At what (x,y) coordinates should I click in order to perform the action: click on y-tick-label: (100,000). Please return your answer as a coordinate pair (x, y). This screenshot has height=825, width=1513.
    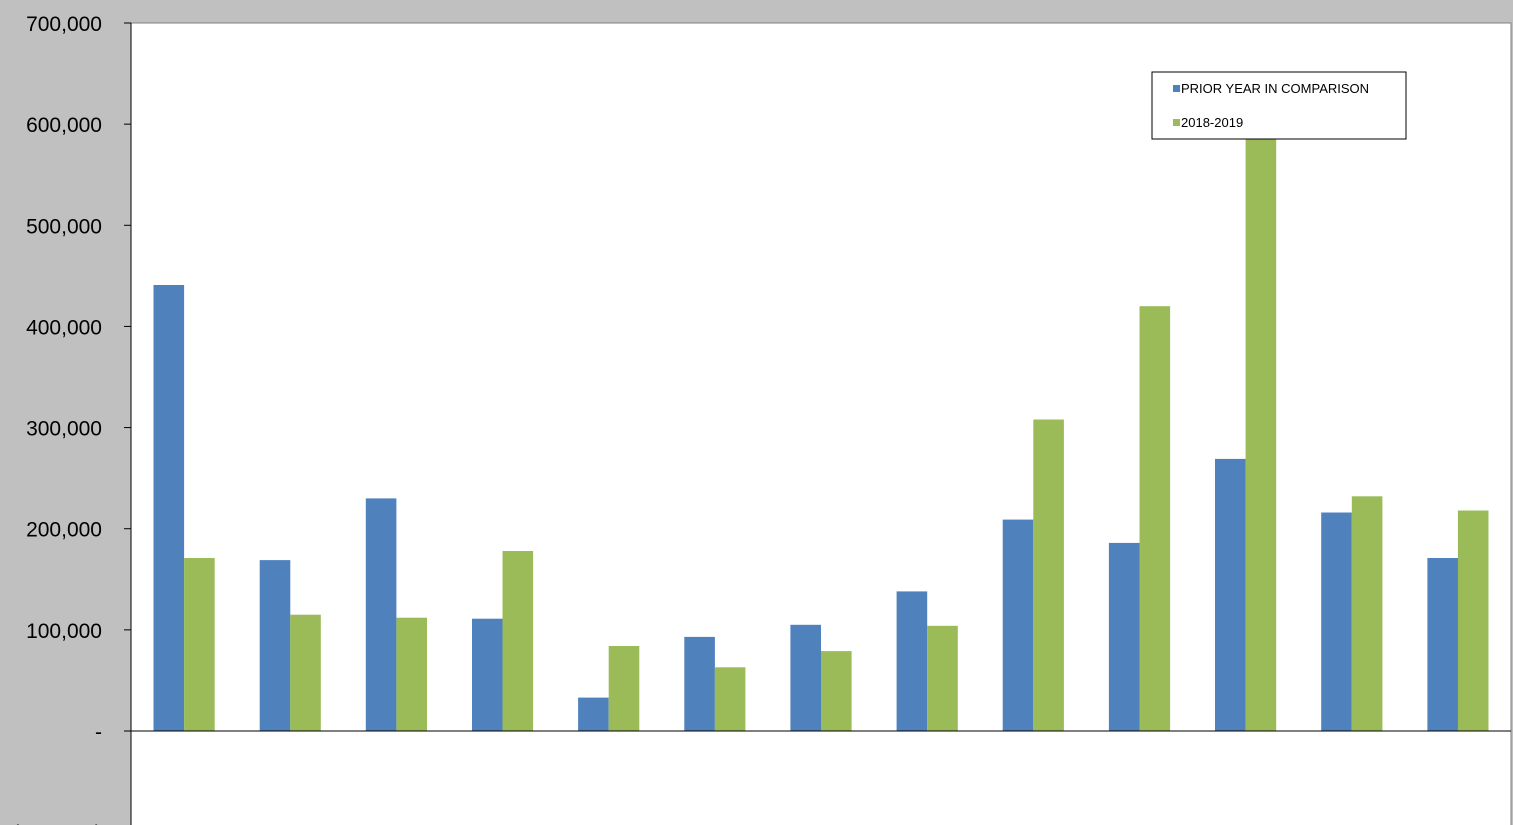
    Looking at the image, I should click on (57, 823).